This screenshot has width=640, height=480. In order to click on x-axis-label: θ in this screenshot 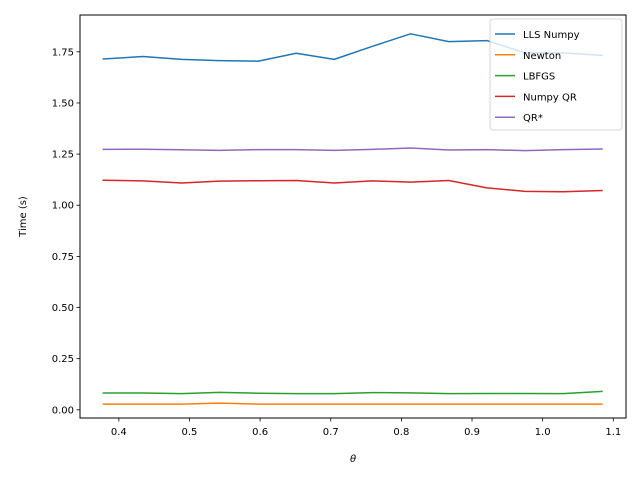, I will do `click(353, 459)`.